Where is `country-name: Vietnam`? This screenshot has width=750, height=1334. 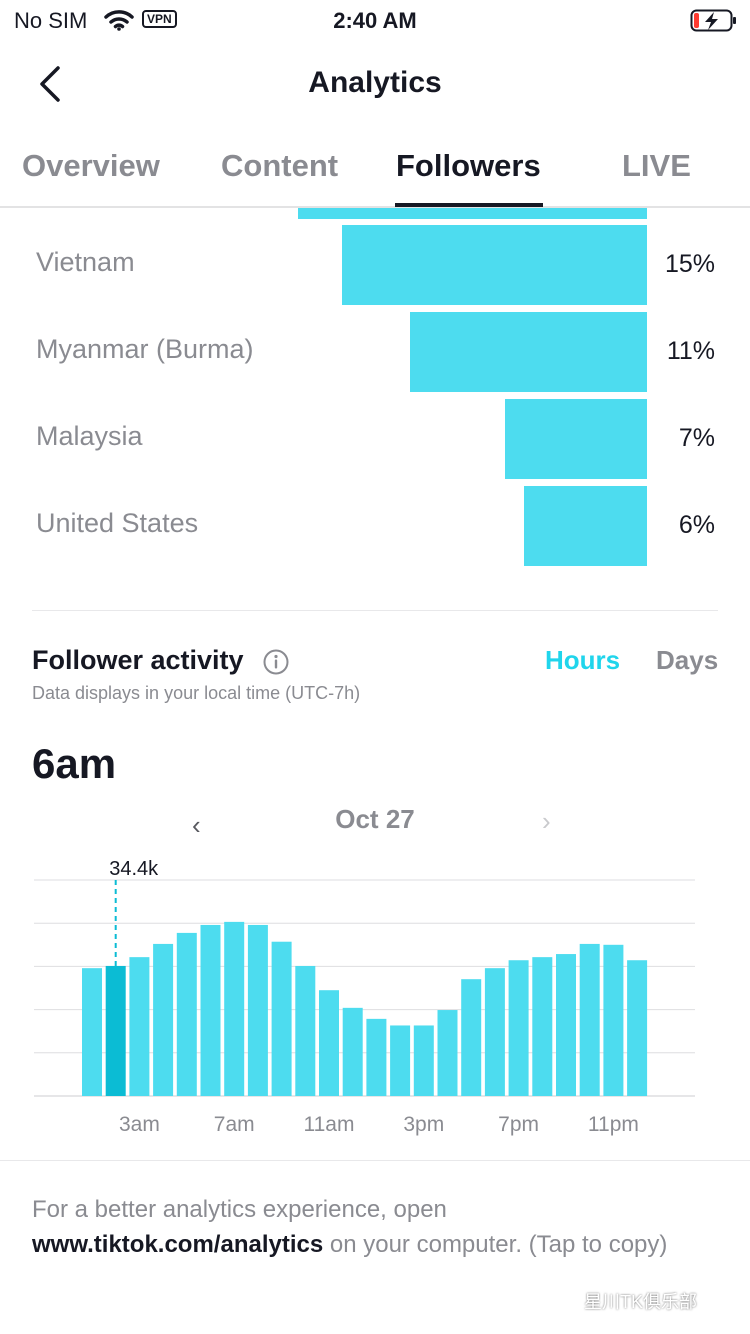 country-name: Vietnam is located at coordinates (85, 262).